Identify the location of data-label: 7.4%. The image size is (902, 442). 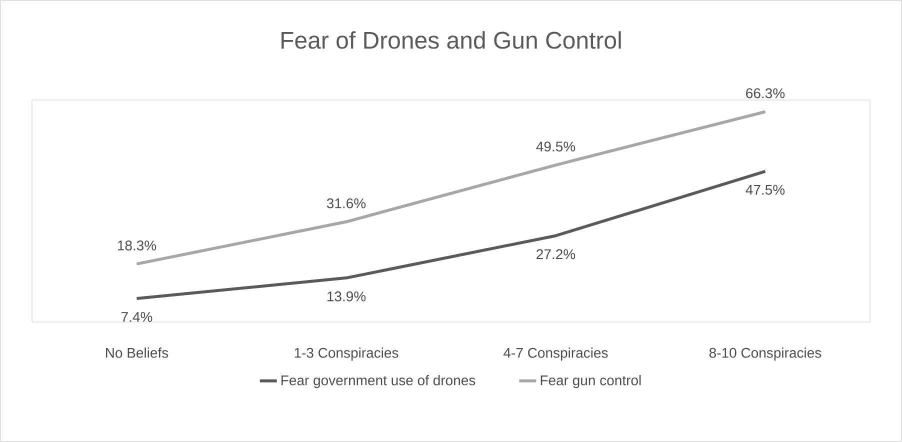
(137, 317).